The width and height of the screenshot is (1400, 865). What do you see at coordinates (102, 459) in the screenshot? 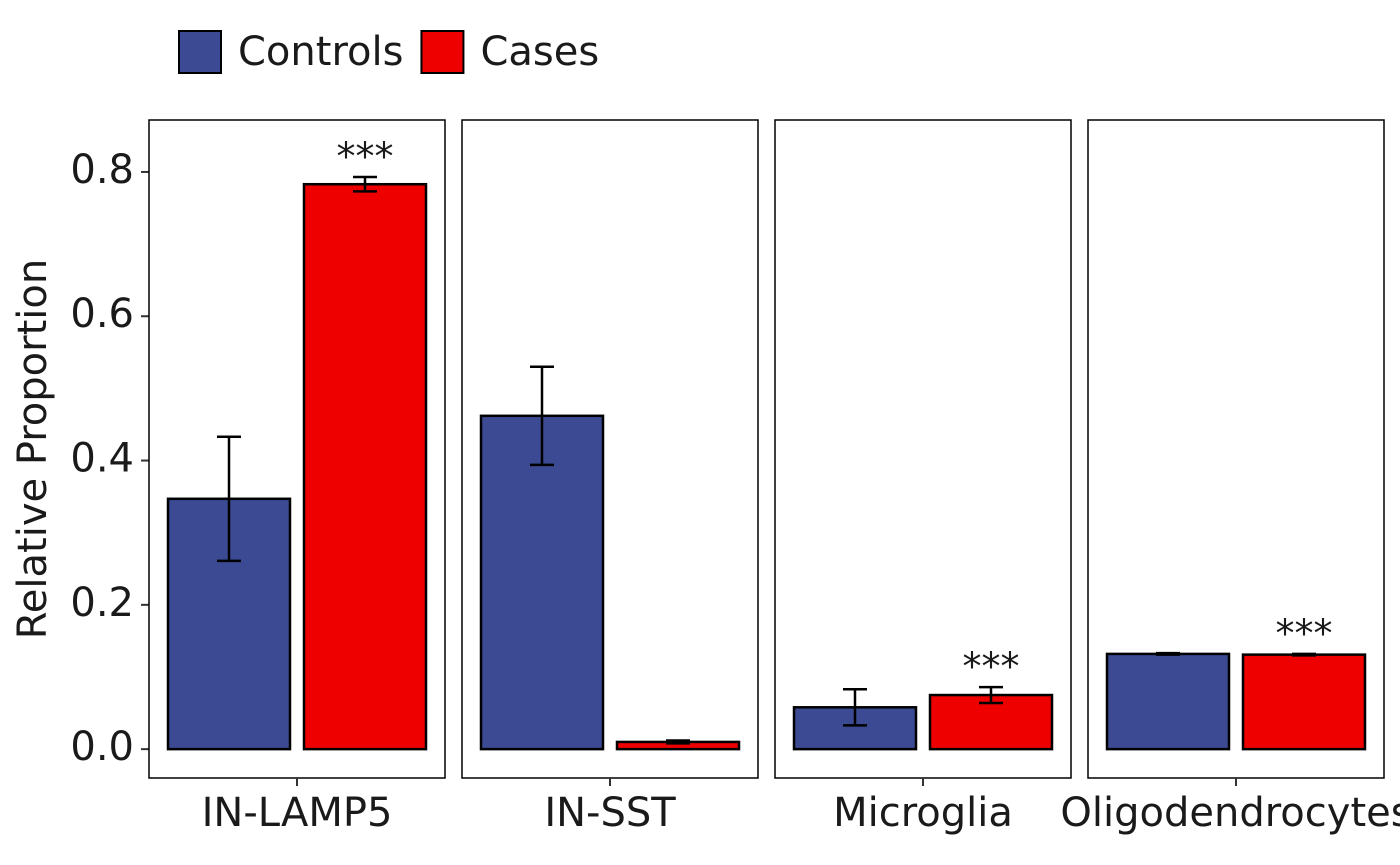
I see `y-tick-label: 0.4` at bounding box center [102, 459].